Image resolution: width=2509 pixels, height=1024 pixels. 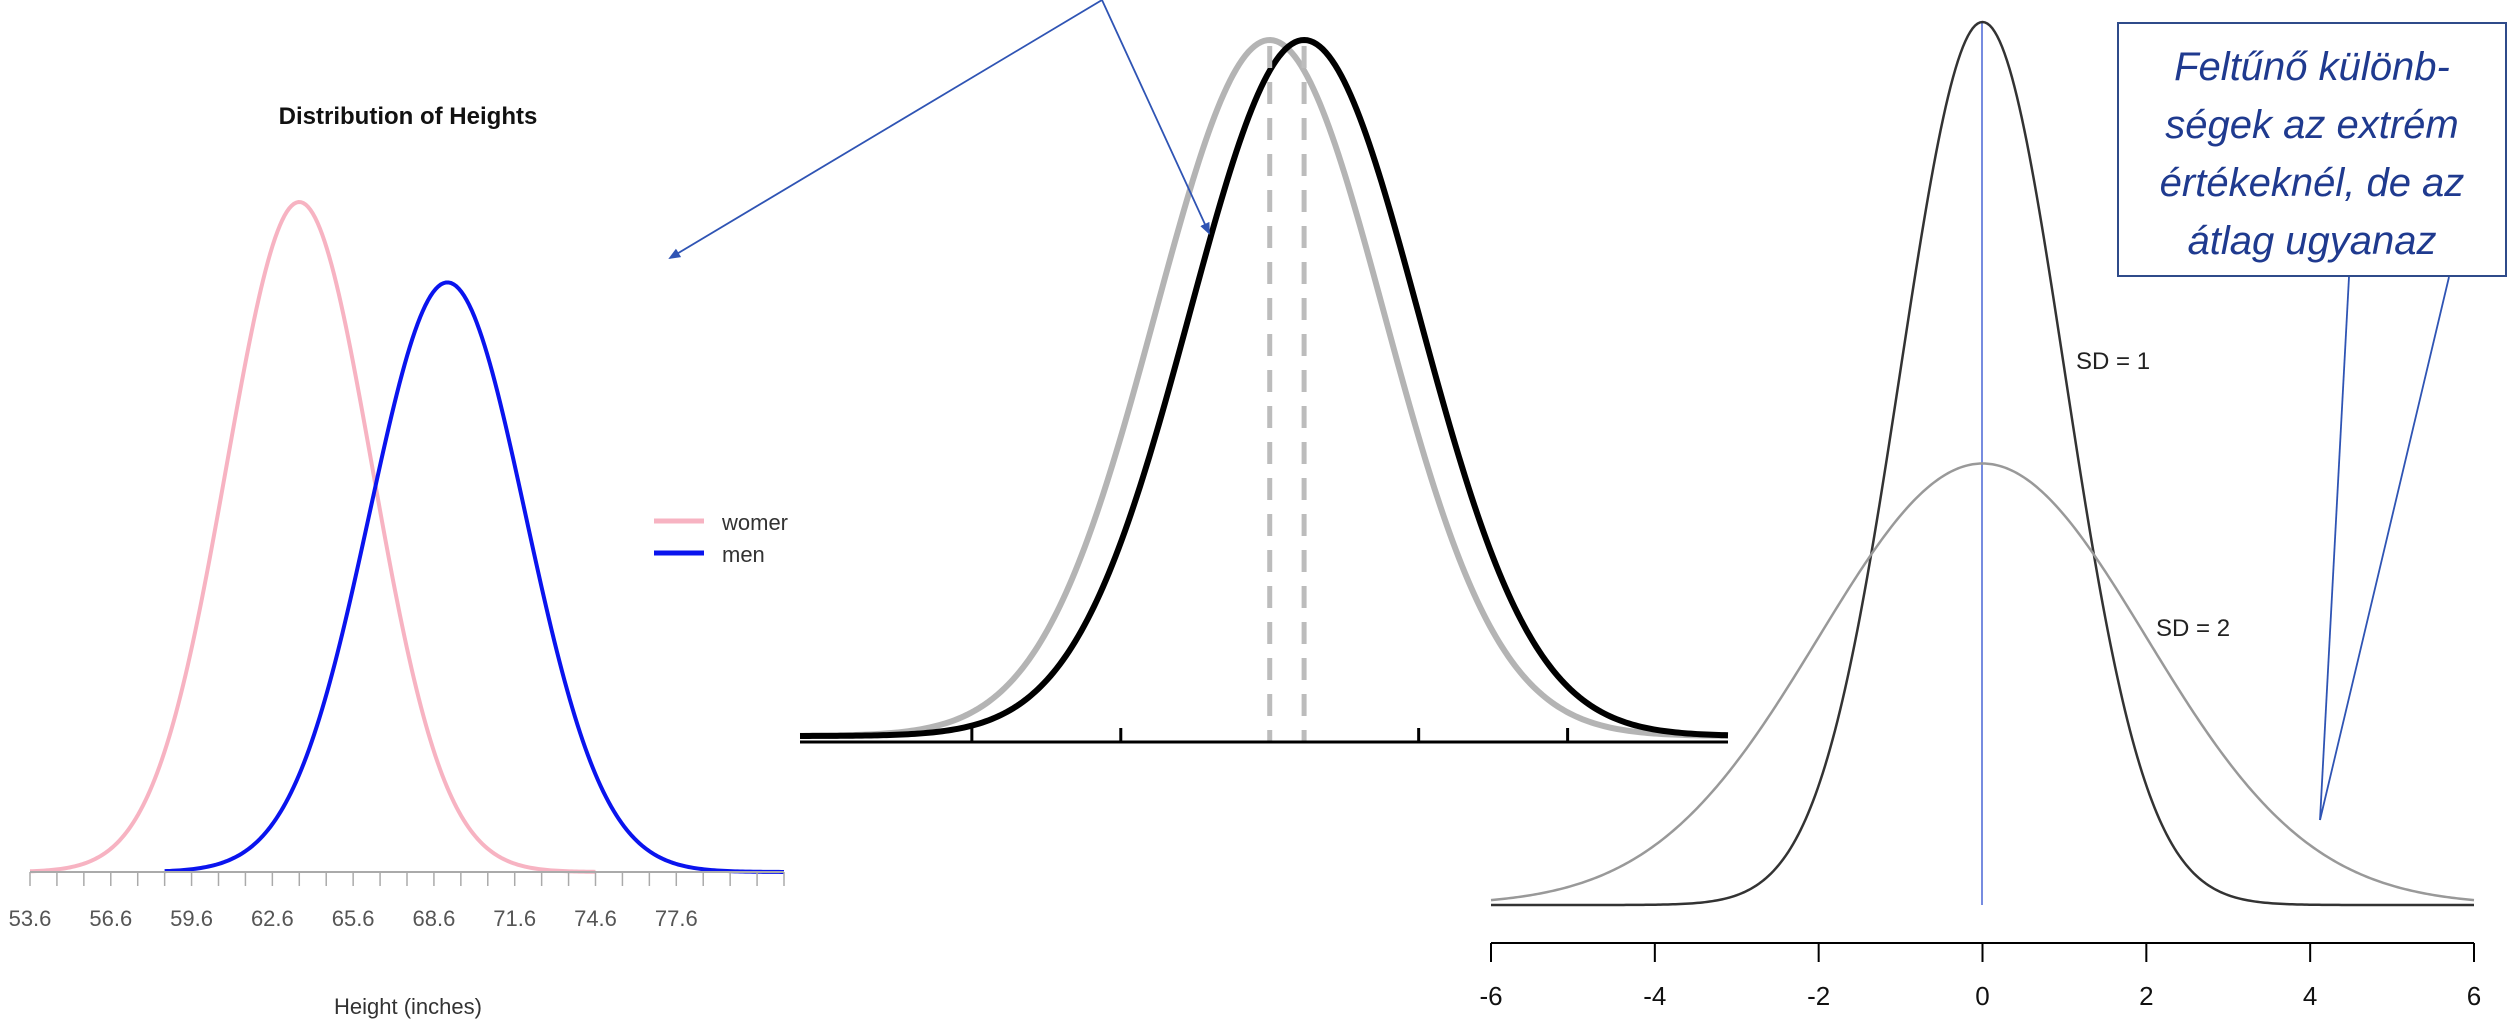 What do you see at coordinates (743, 554) in the screenshot?
I see `legend-label-men: men` at bounding box center [743, 554].